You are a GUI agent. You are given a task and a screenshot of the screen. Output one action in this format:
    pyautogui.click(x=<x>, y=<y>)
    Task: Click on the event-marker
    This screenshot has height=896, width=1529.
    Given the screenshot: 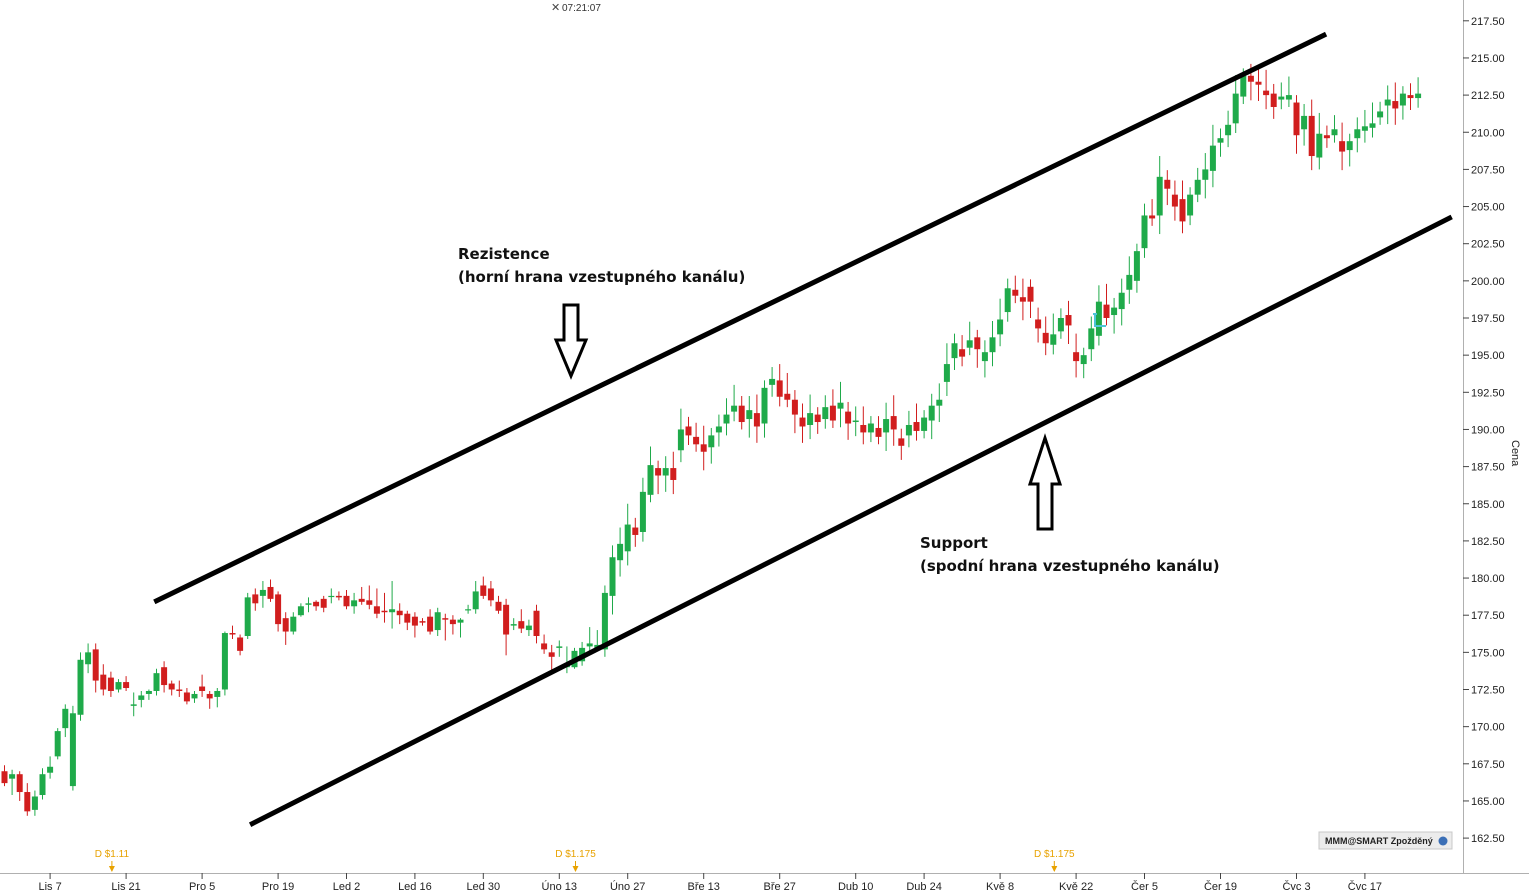 What is the action you would take?
    pyautogui.click(x=1099, y=320)
    